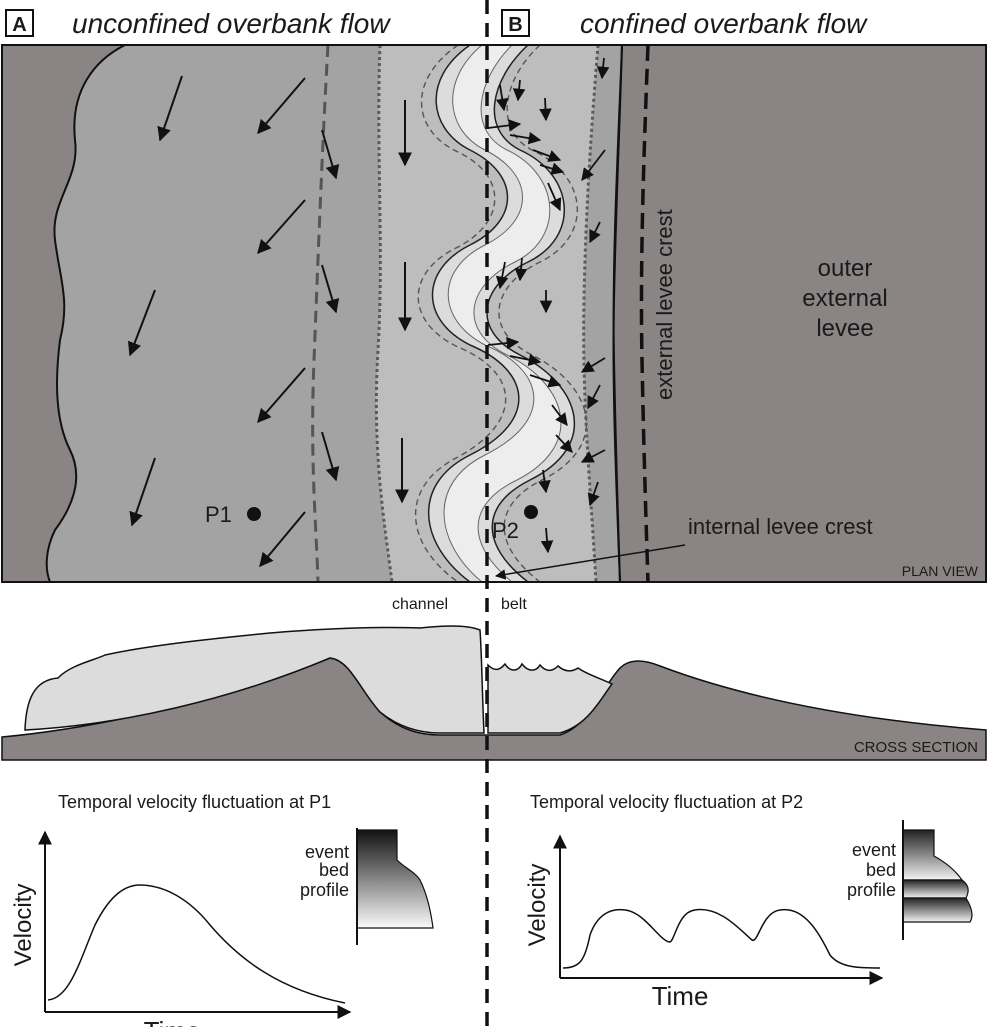  Describe the element at coordinates (231, 23) in the screenshot. I see `panel-a-title: unconfined overbank flow` at that location.